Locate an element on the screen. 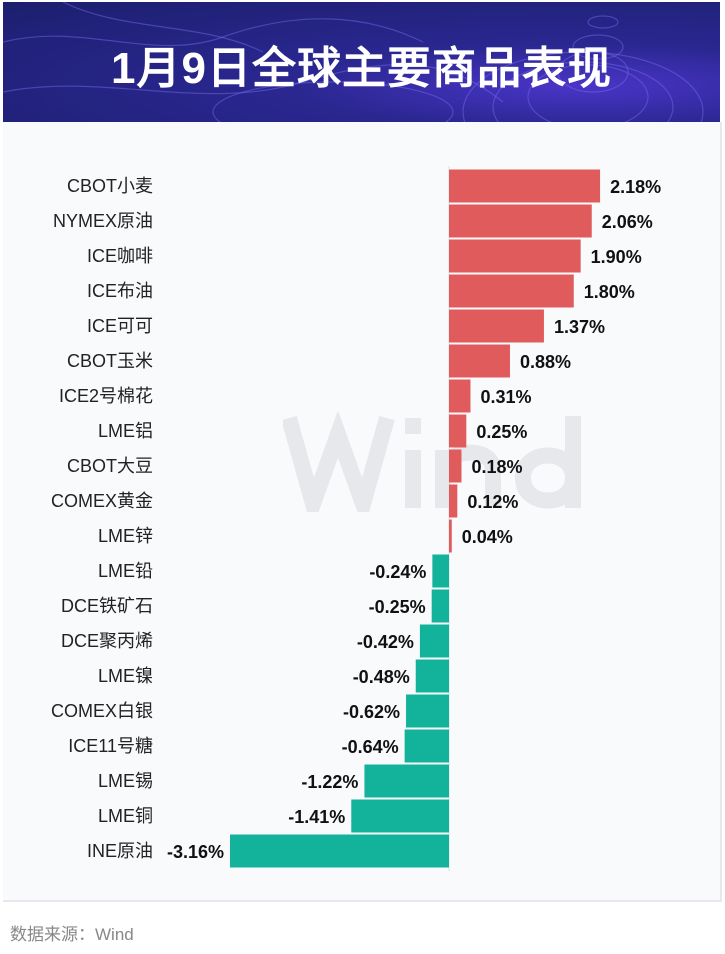 The image size is (725, 954). value-label: -0.48% is located at coordinates (381, 677).